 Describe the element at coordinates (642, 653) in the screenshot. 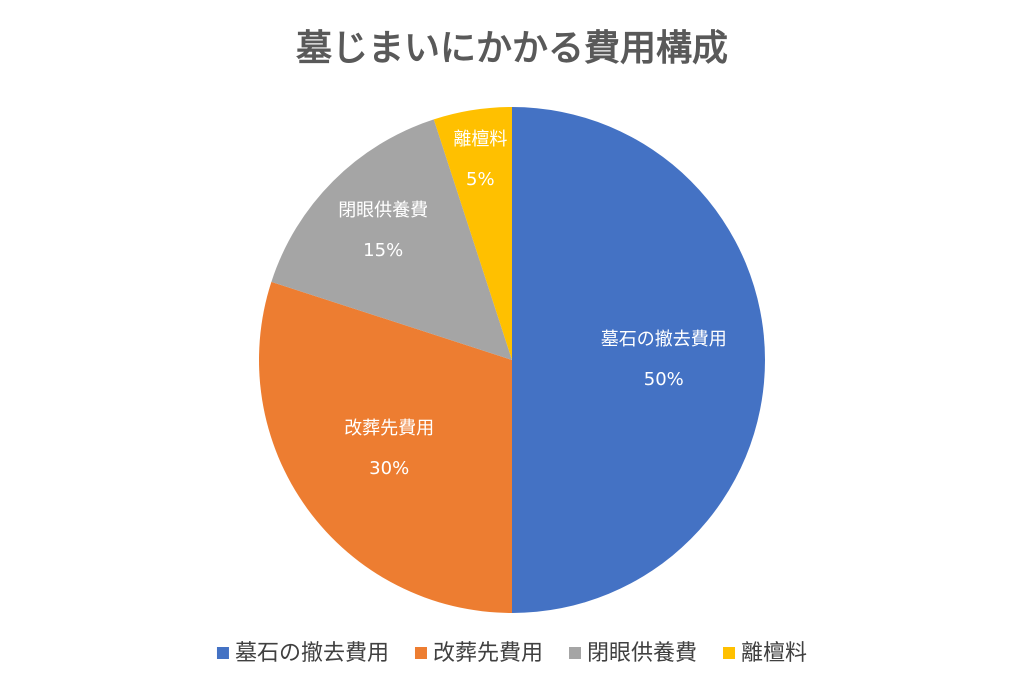

I see `legend-label: 閉眼供養費` at that location.